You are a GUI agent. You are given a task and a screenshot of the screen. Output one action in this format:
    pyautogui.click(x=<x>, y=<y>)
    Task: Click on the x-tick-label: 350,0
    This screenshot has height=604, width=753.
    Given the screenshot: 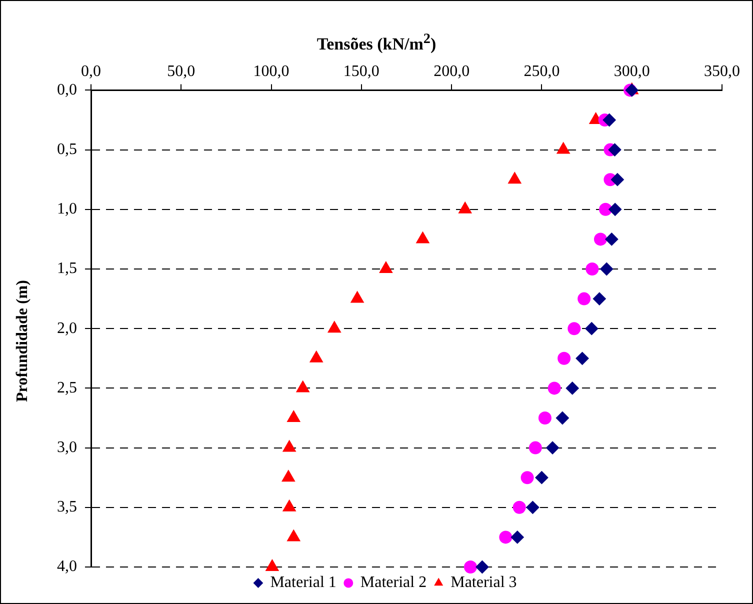 What is the action you would take?
    pyautogui.click(x=722, y=71)
    